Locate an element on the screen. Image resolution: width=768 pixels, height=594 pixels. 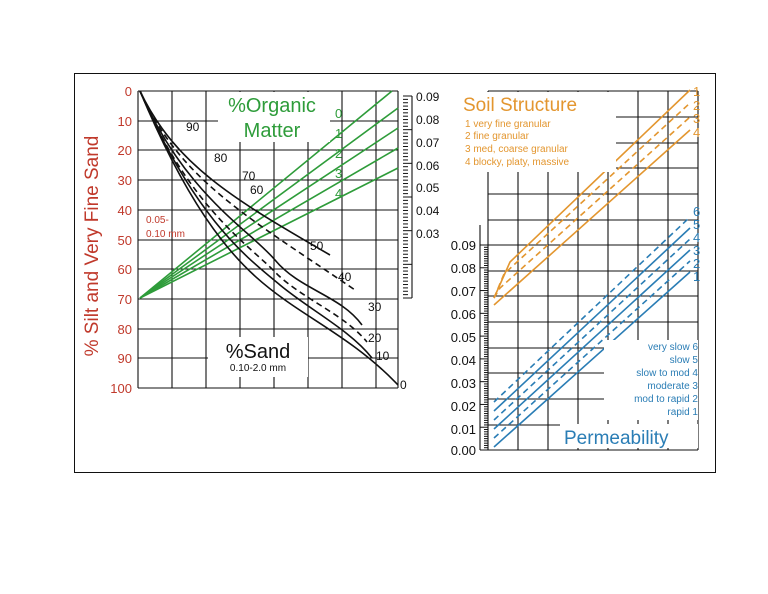
organic-title: %Organic is located at coordinates (272, 106).